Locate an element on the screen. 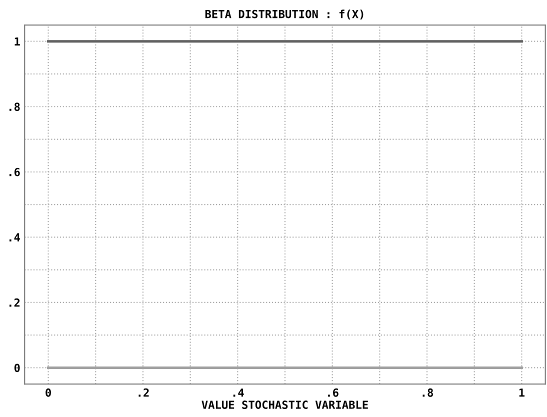 The height and width of the screenshot is (417, 547). y-tick-label: .2 is located at coordinates (15, 302).